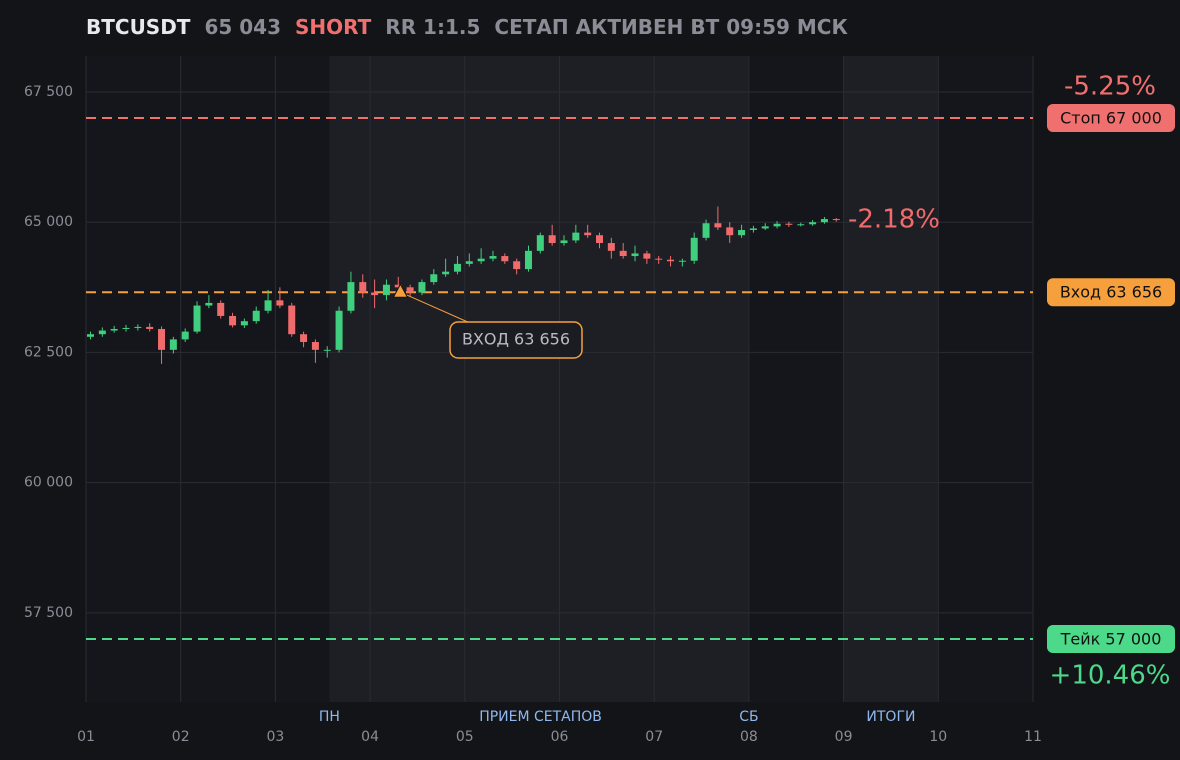  I want to click on entry-callout-label: ВХОД 63 656, so click(516, 339).